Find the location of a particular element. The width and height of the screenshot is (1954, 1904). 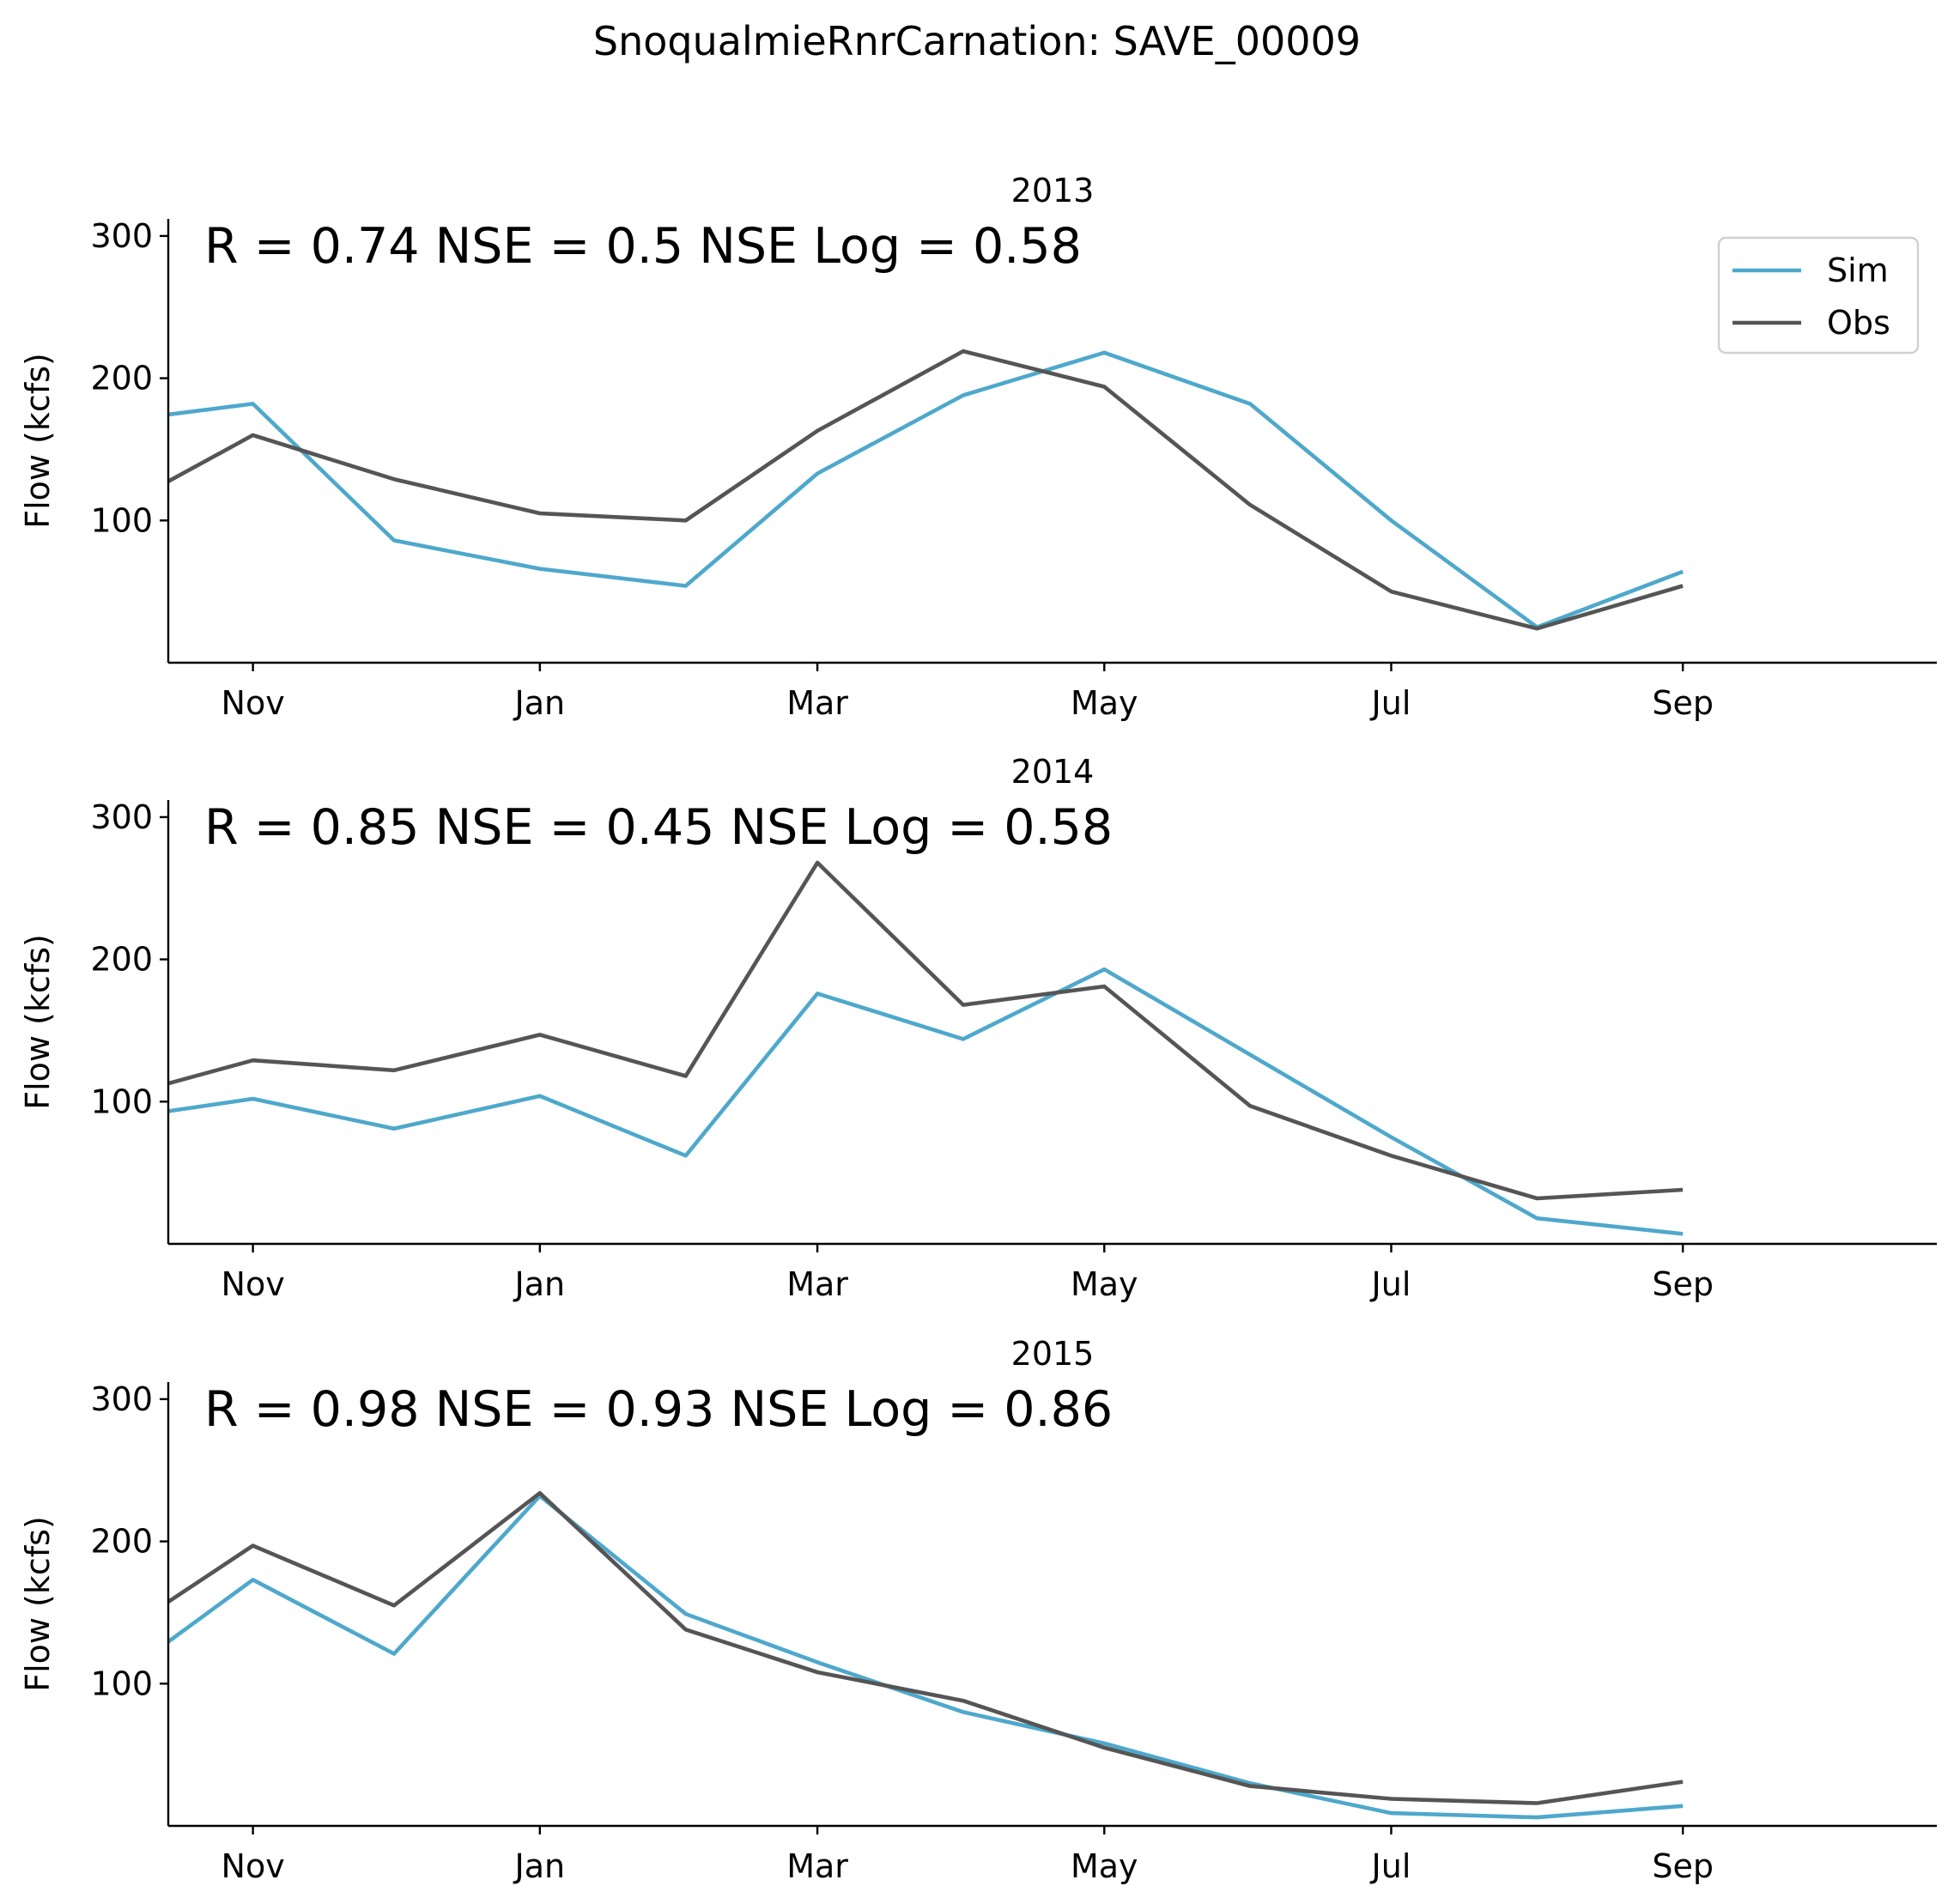

stats-annotation: R = 0.85 NSE = 0.45 NSE Log = 0.58 is located at coordinates (658, 828).